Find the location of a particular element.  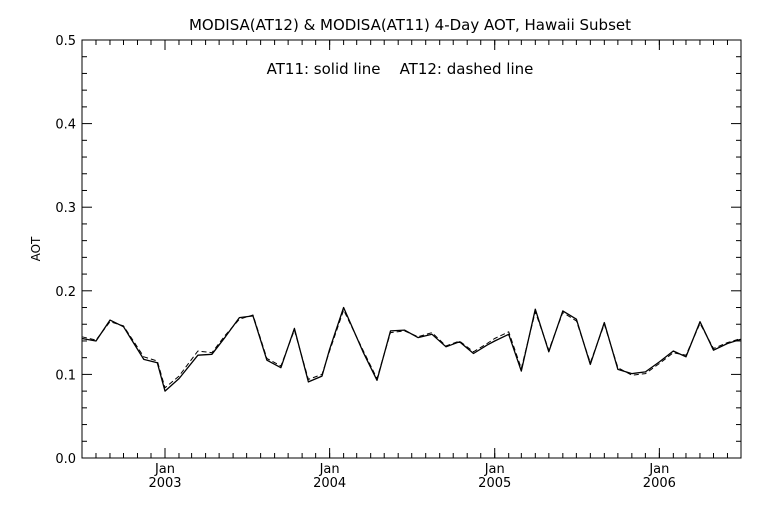

x-tick-year-label: 2004 is located at coordinates (329, 483).